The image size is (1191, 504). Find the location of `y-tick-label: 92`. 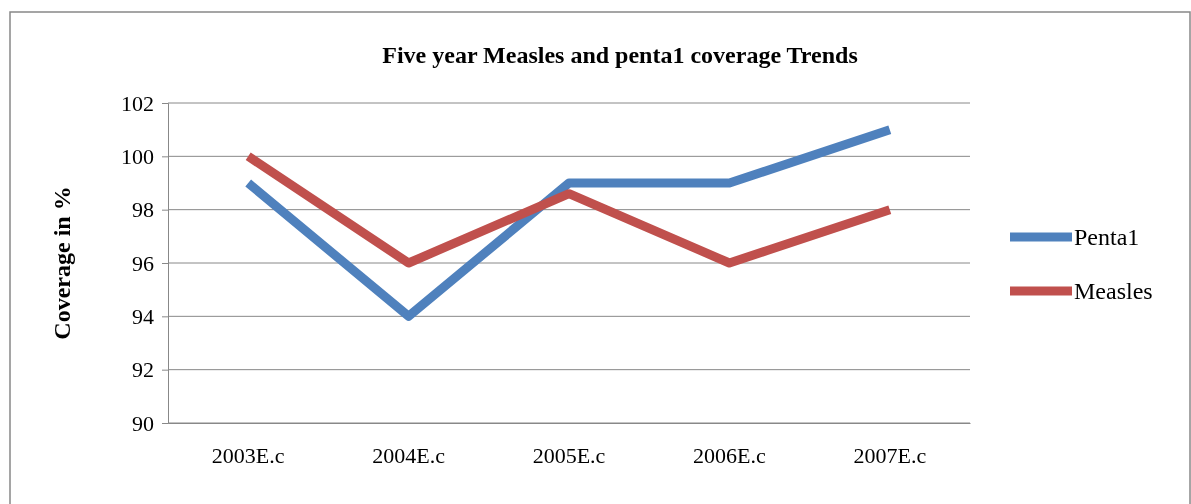

y-tick-label: 92 is located at coordinates (143, 370).